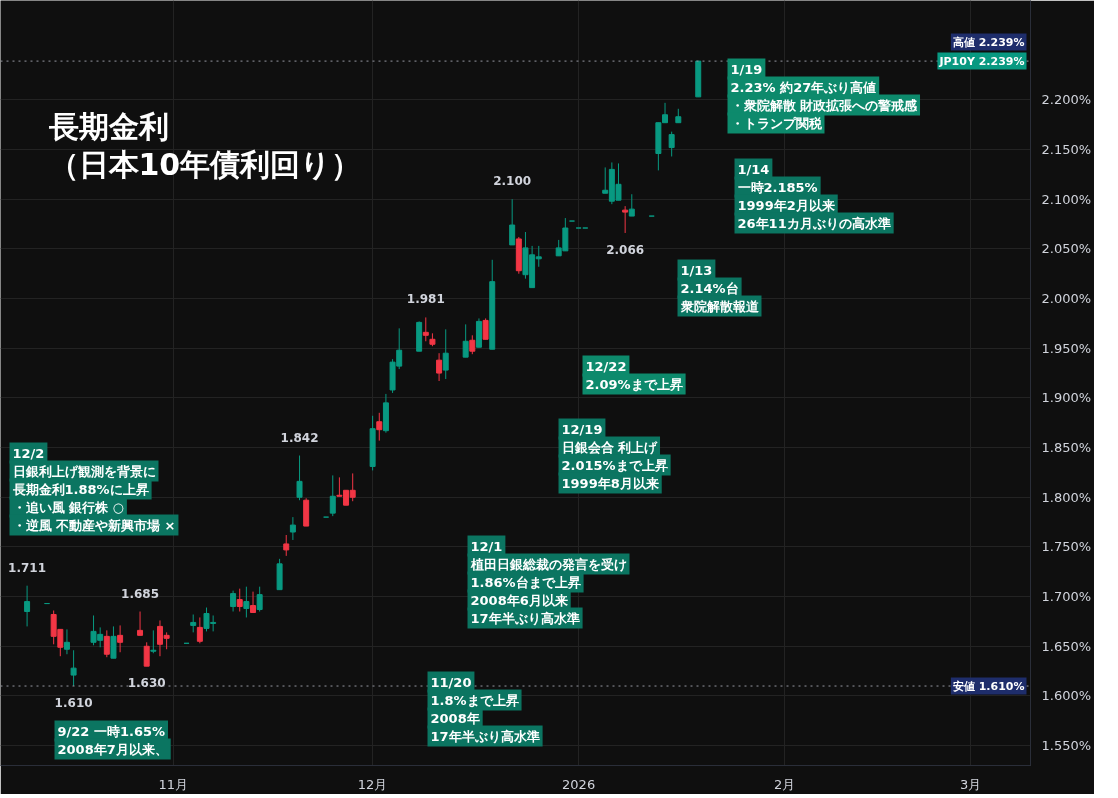 This screenshot has width=1118, height=798. Describe the element at coordinates (519, 600) in the screenshot. I see `annotation: 2008年6月以来` at that location.